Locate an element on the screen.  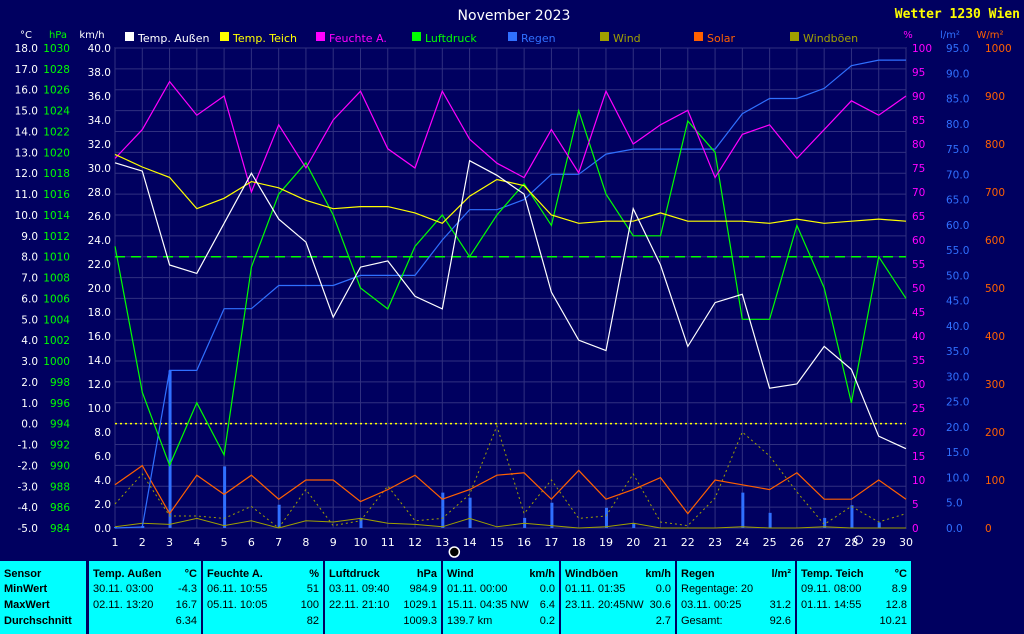
x-tick-label: 21 is located at coordinates (661, 542).